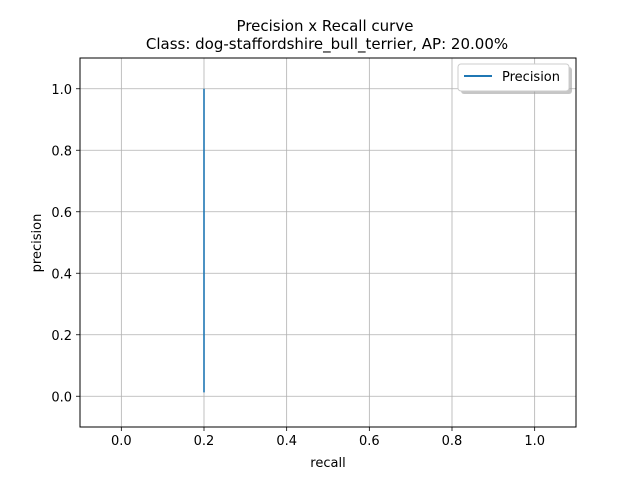  What do you see at coordinates (61, 397) in the screenshot?
I see `y-tick-label: 0.0` at bounding box center [61, 397].